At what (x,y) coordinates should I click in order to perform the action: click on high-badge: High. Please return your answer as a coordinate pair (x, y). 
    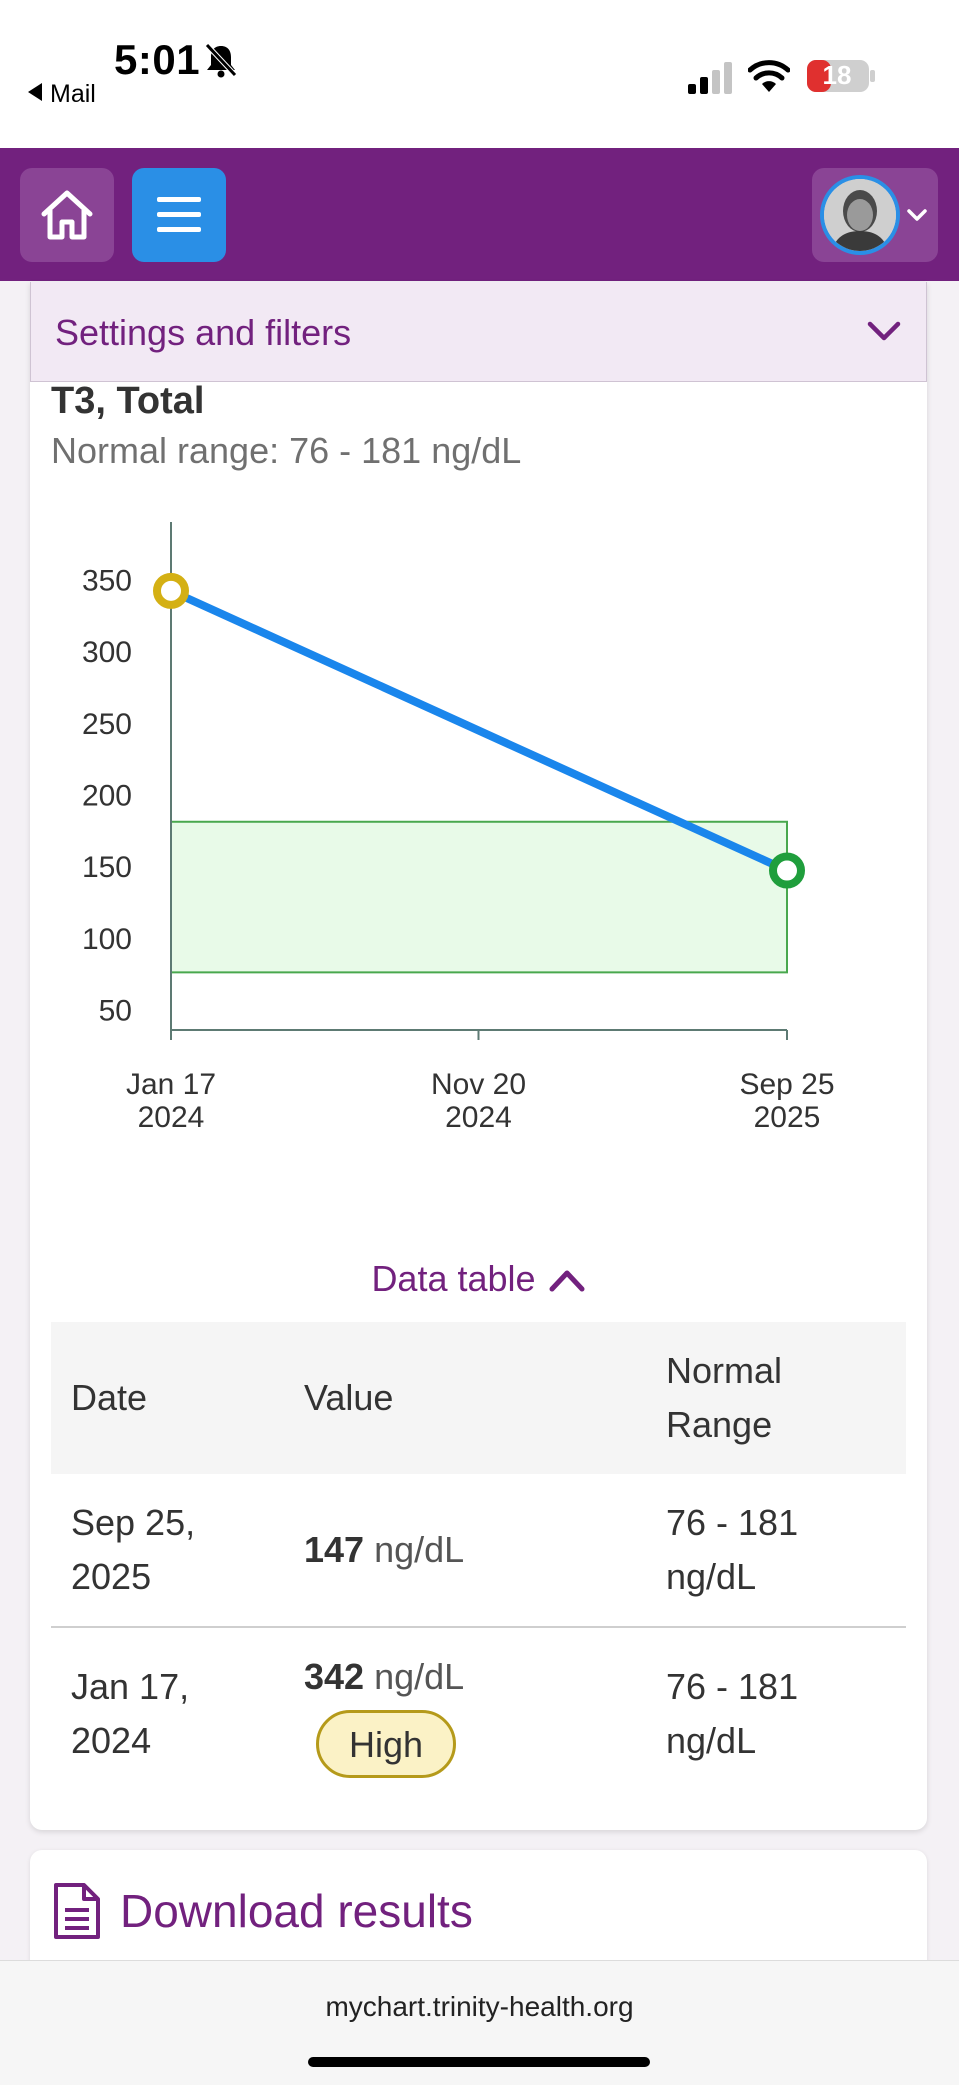
    Looking at the image, I should click on (386, 1744).